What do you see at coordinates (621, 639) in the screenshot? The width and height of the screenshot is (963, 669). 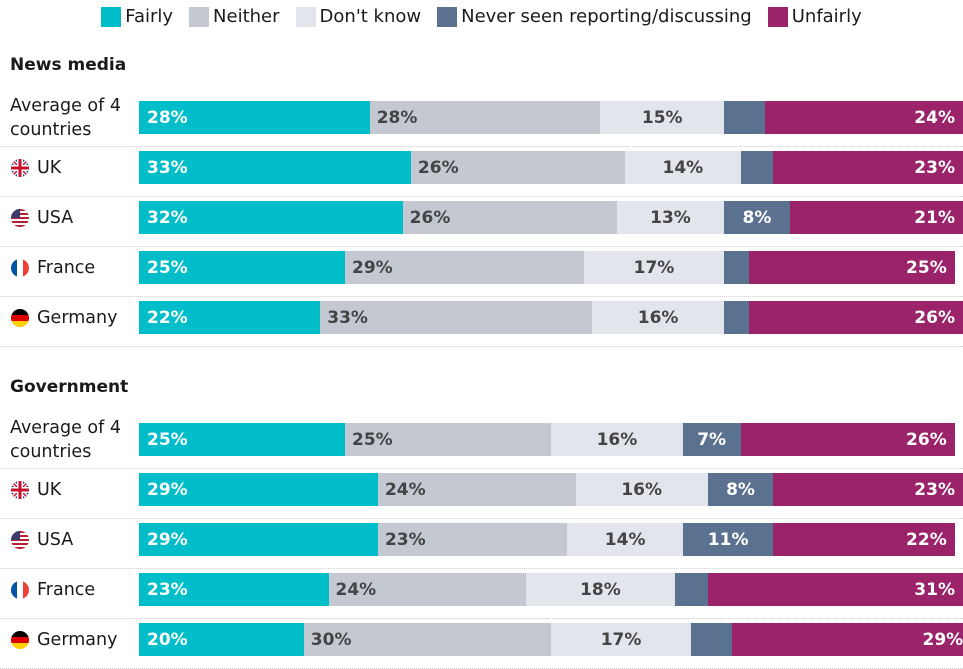 I see `bar-segment: 17%` at bounding box center [621, 639].